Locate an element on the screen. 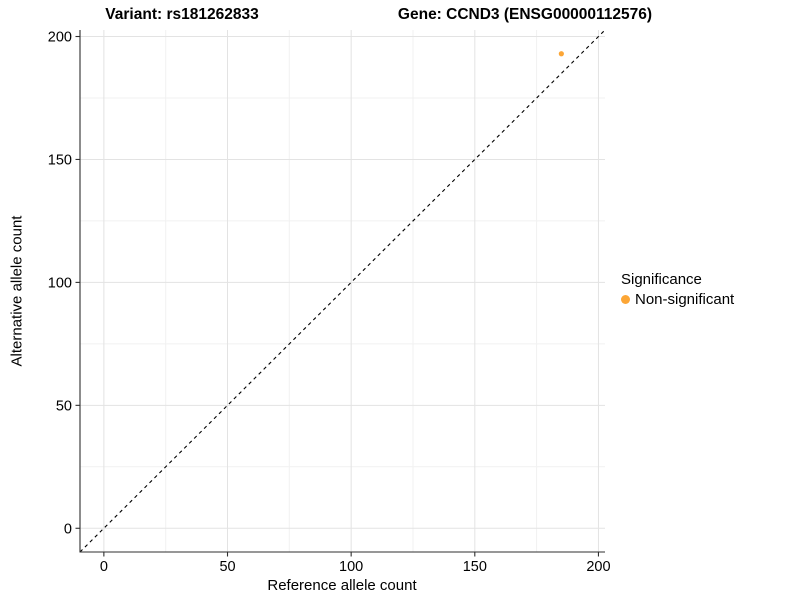 Image resolution: width=800 pixels, height=600 pixels. x-tick-label: 0 is located at coordinates (104, 567).